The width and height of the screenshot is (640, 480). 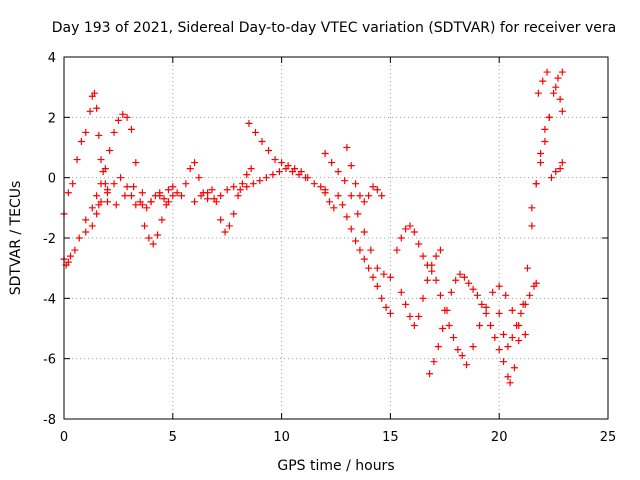 I want to click on series-track-n, so click(x=469, y=325).